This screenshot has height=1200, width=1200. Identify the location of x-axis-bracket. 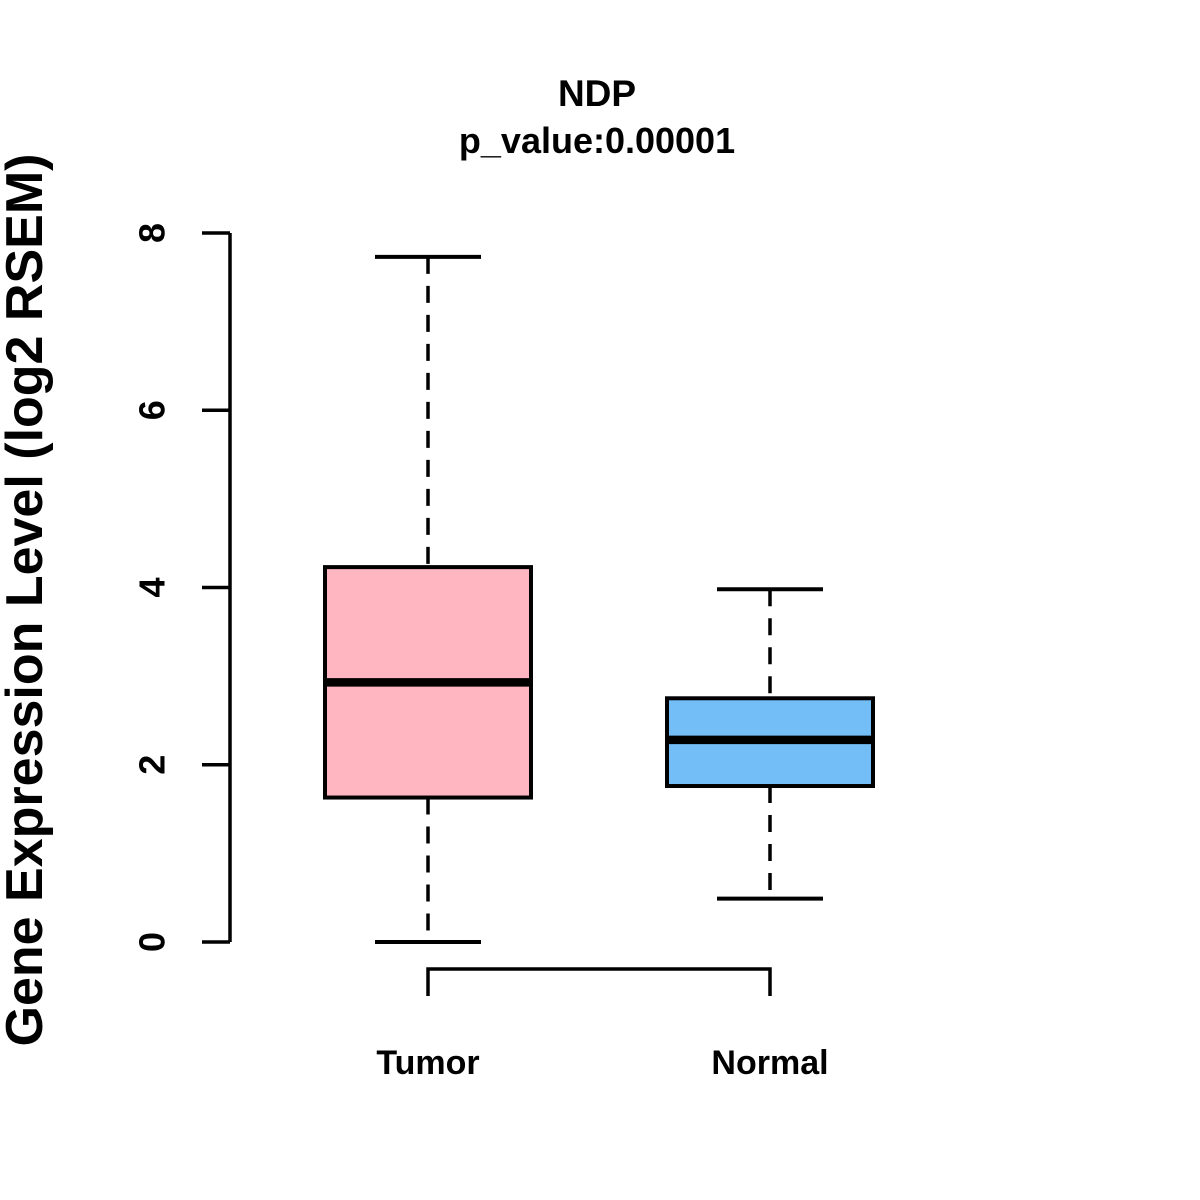
(599, 981).